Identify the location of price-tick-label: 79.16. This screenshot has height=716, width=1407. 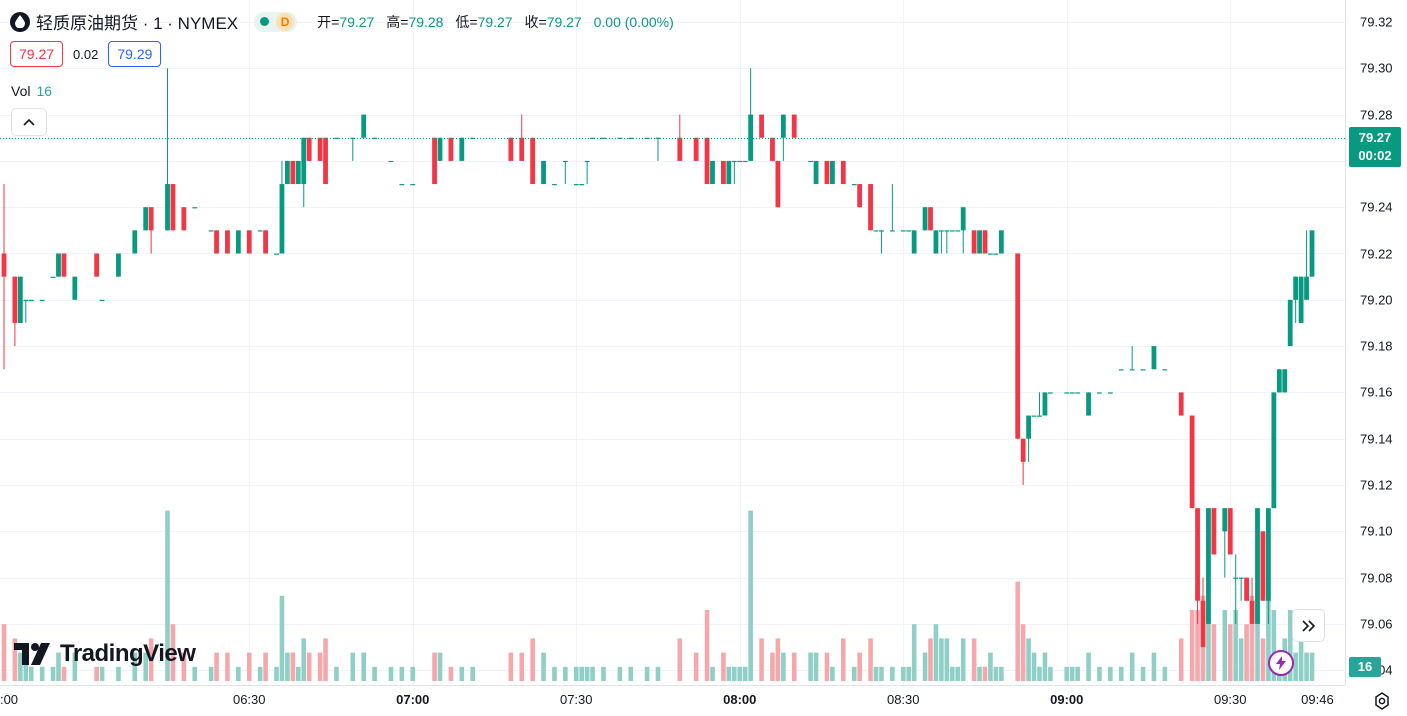
(1376, 392).